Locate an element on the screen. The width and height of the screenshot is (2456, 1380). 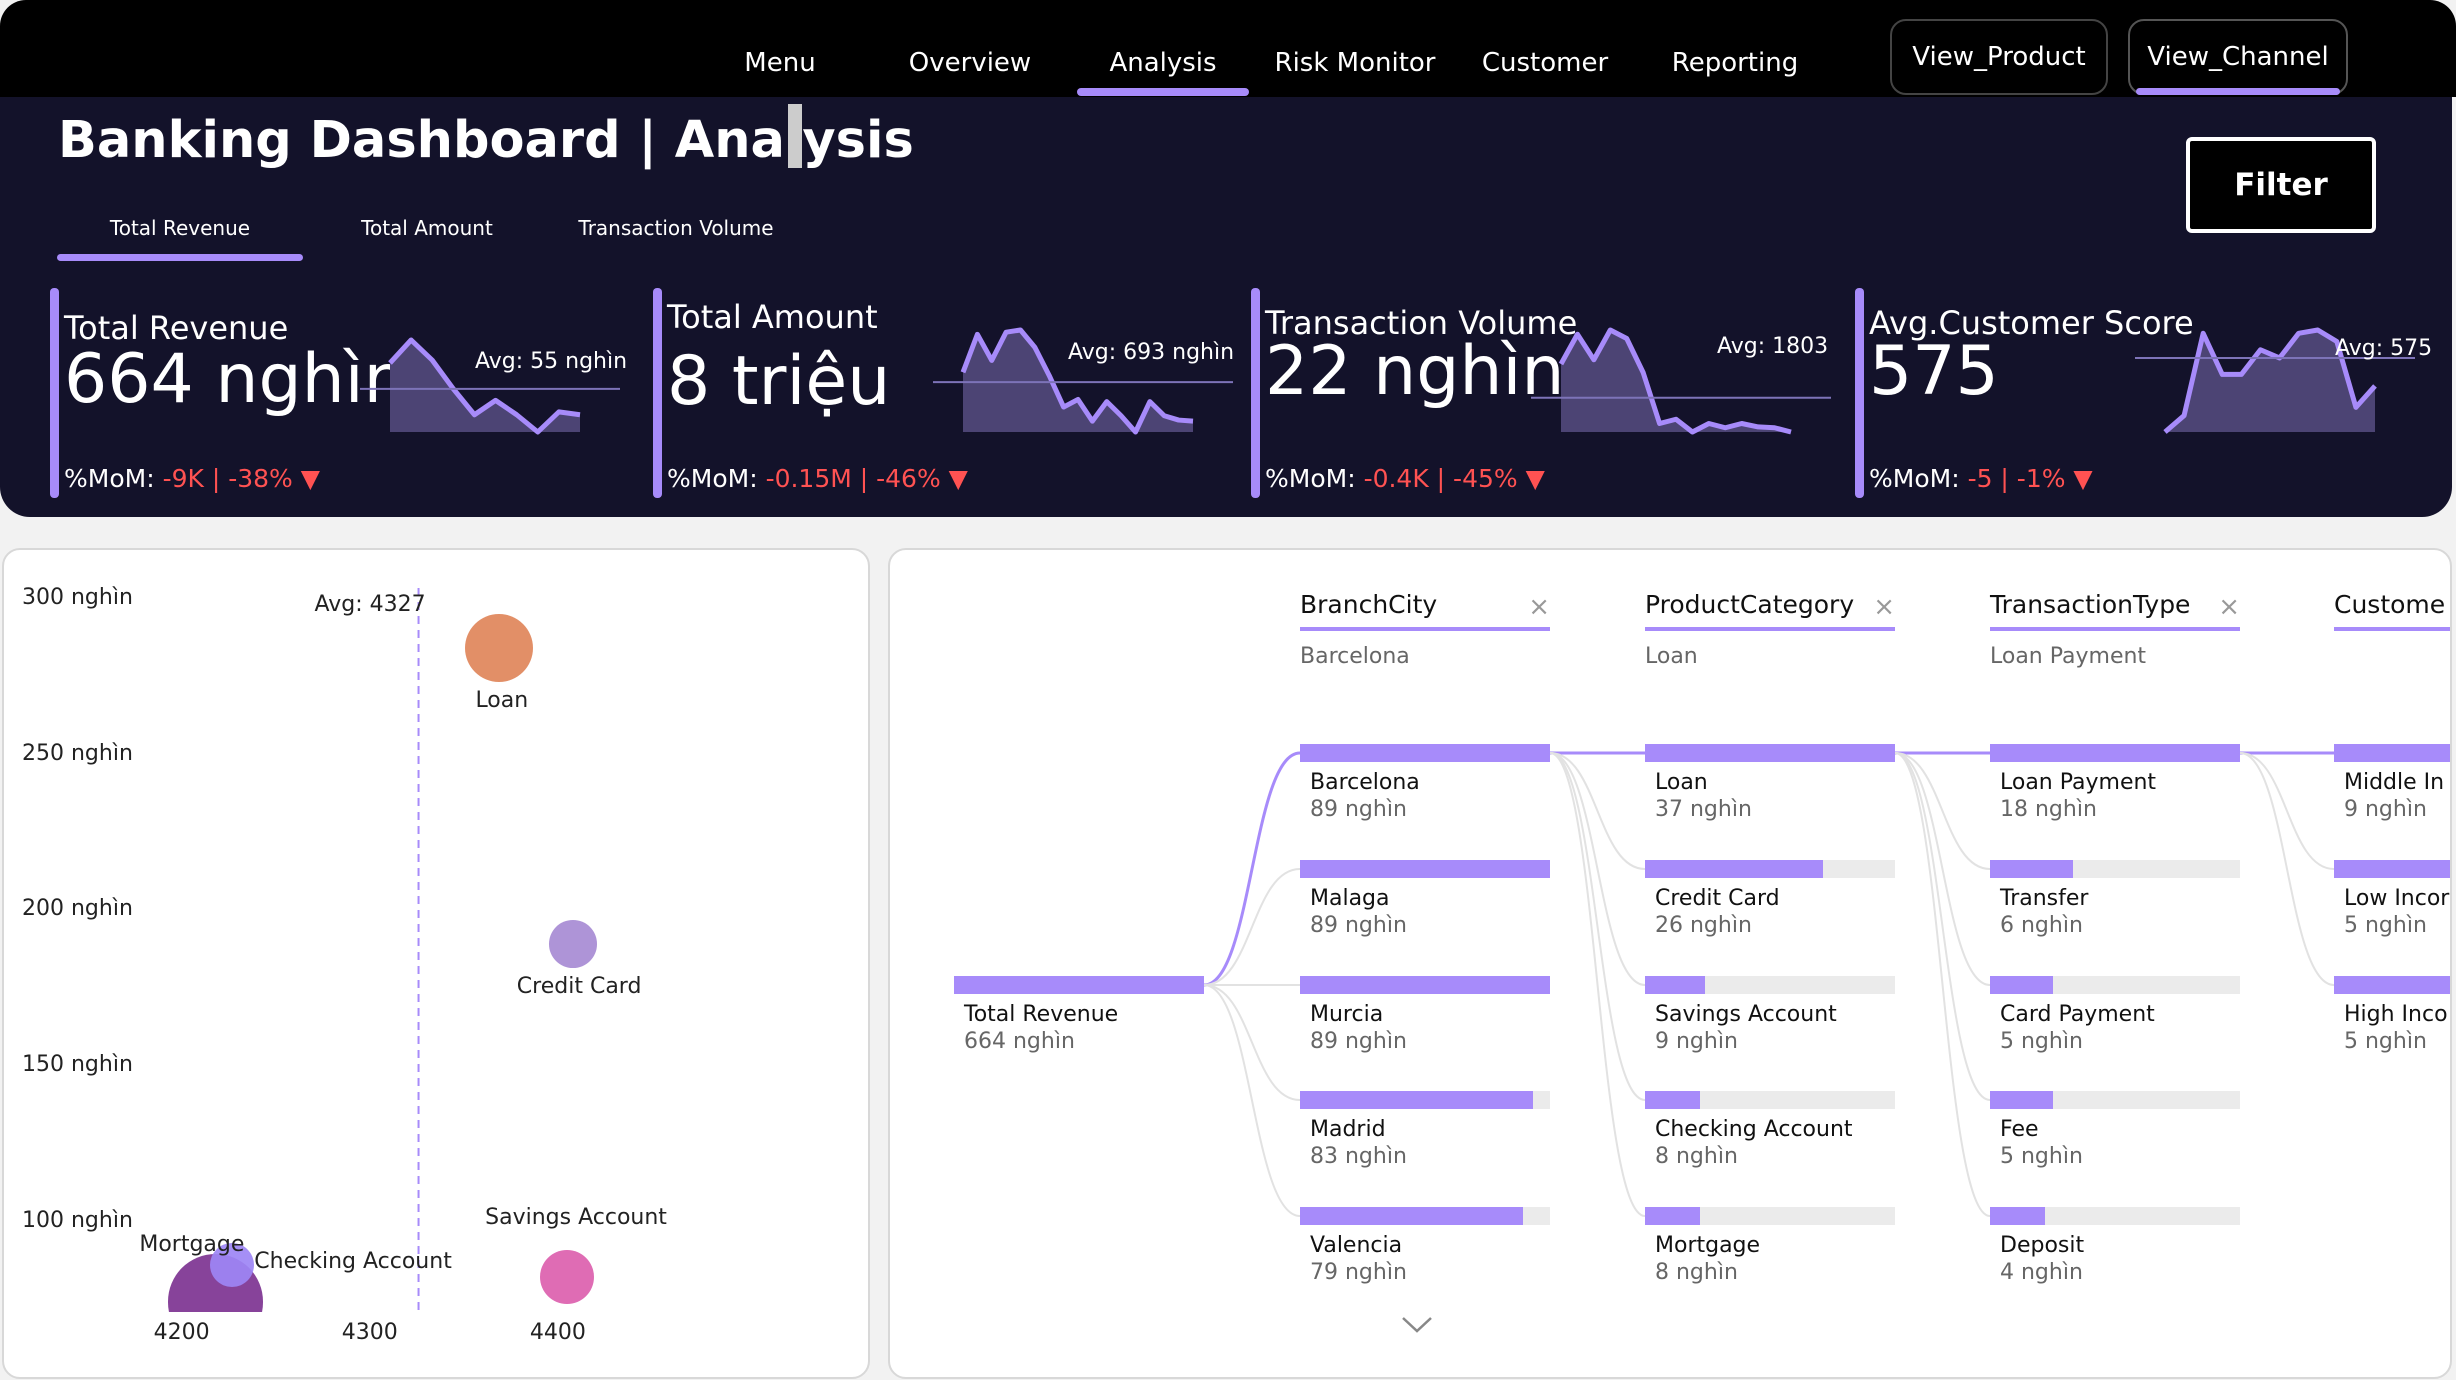
node-name: Credit Card is located at coordinates (1717, 898).